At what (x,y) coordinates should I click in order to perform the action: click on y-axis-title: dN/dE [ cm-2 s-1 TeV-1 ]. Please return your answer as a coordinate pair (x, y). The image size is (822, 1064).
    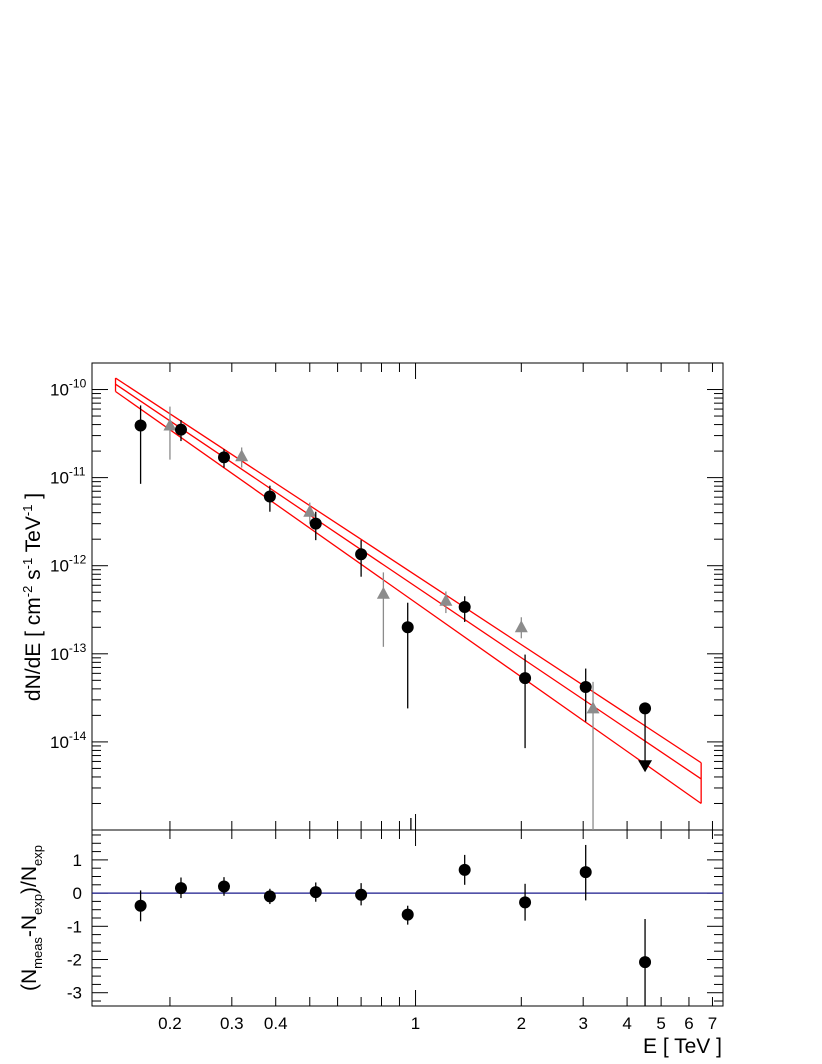
    Looking at the image, I should click on (32, 597).